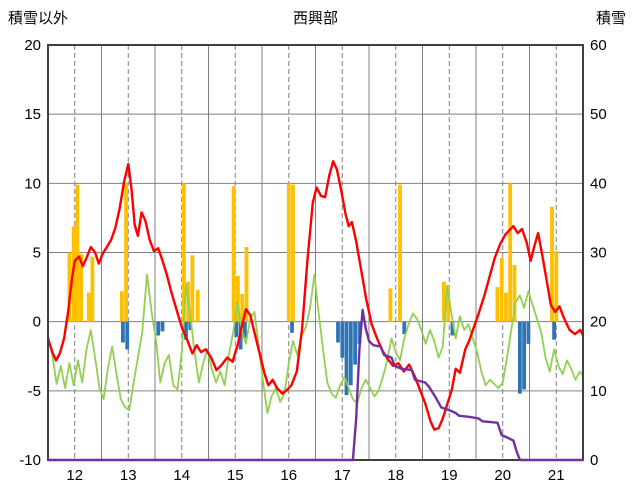 Image resolution: width=636 pixels, height=501 pixels. Describe the element at coordinates (74, 475) in the screenshot. I see `x-axis-tick-label: 12` at that location.